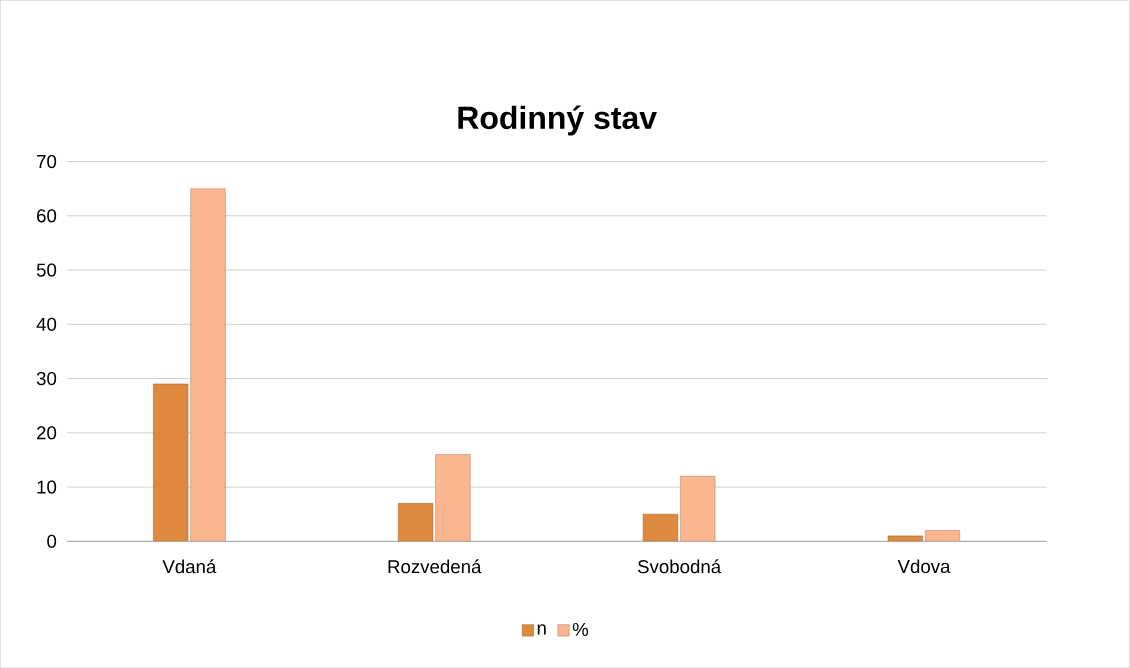  What do you see at coordinates (46, 324) in the screenshot?
I see `y-tick-label: 40` at bounding box center [46, 324].